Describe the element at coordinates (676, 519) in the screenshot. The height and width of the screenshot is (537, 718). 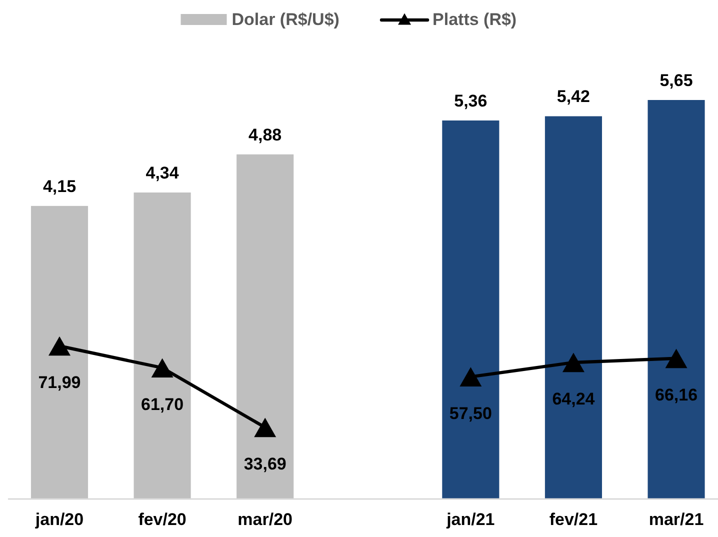
I see `x-tick-label: mar/21` at that location.